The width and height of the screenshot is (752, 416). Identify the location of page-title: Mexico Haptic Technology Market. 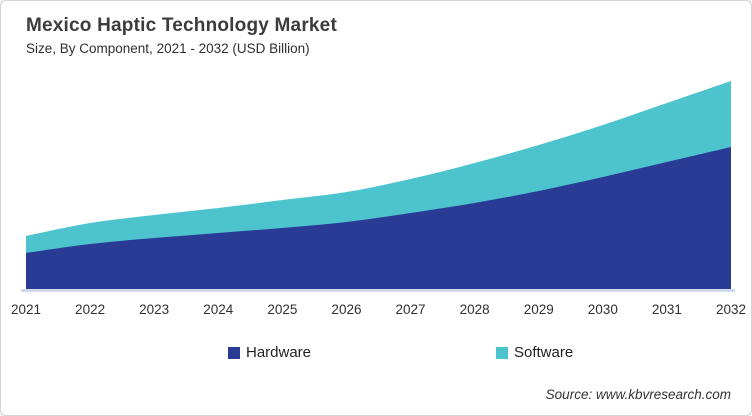
(181, 25).